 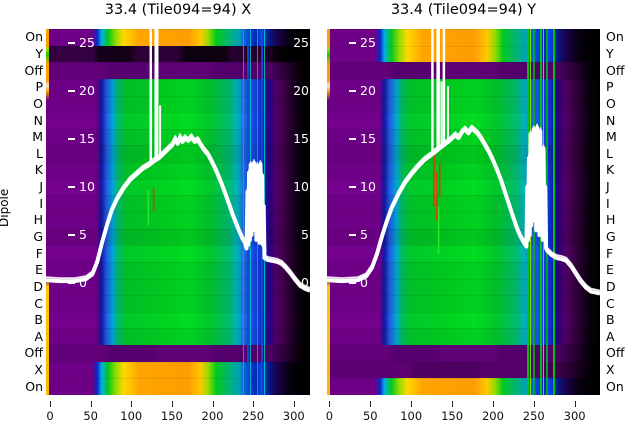 I want to click on overlay-ytick-label-right: 25, so click(x=301, y=42).